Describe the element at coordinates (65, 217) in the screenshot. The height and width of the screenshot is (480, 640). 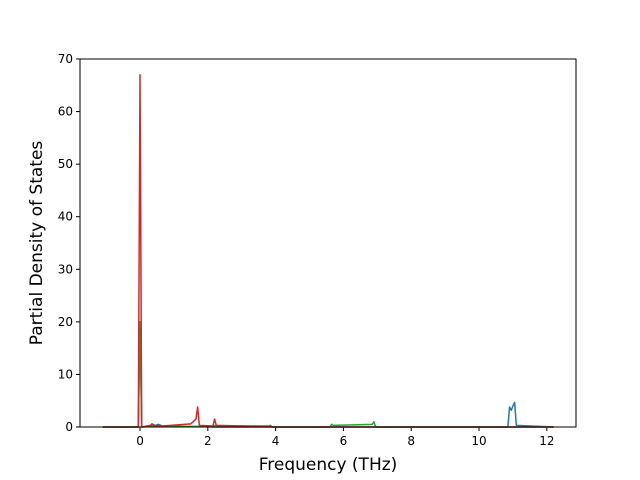
I see `y-tick-label: 40` at that location.